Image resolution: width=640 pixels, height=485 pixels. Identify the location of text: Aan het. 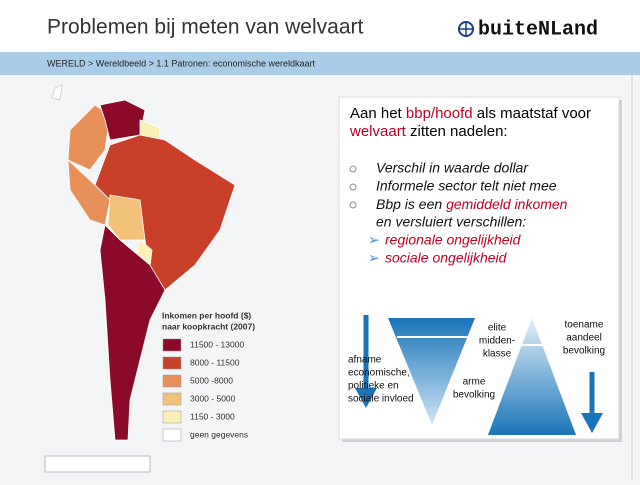
(378, 113).